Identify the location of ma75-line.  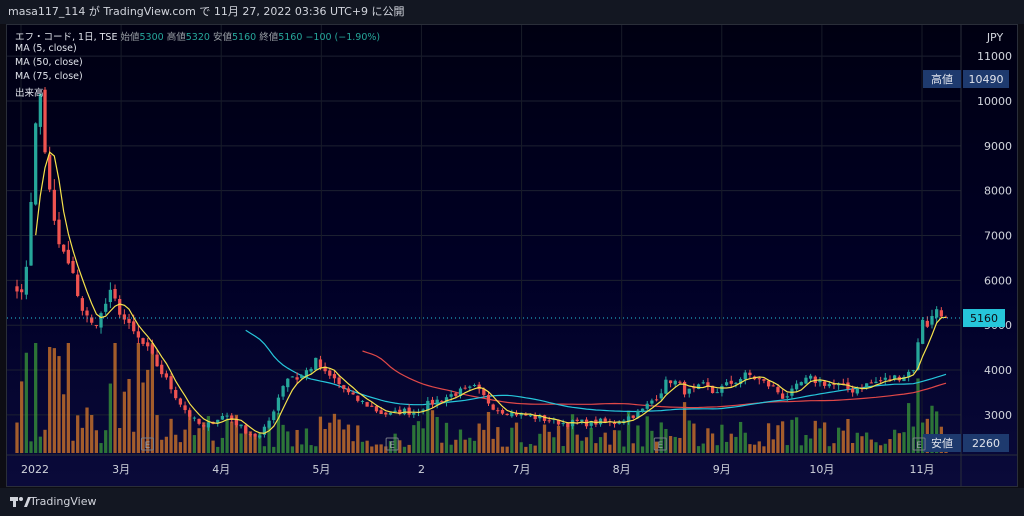
(654, 379).